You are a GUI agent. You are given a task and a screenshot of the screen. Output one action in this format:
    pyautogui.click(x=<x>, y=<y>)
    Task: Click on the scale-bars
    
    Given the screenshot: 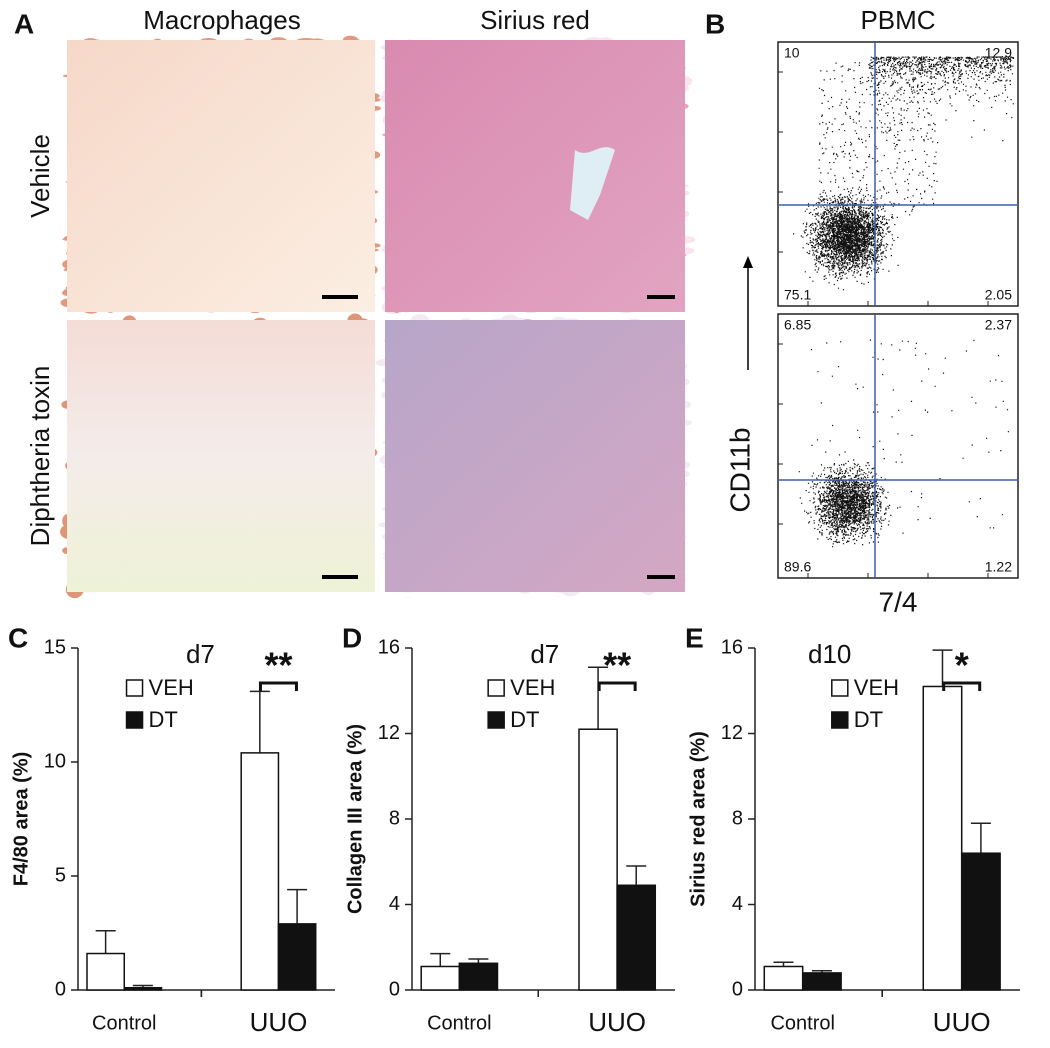 What is the action you would take?
    pyautogui.click(x=498, y=437)
    